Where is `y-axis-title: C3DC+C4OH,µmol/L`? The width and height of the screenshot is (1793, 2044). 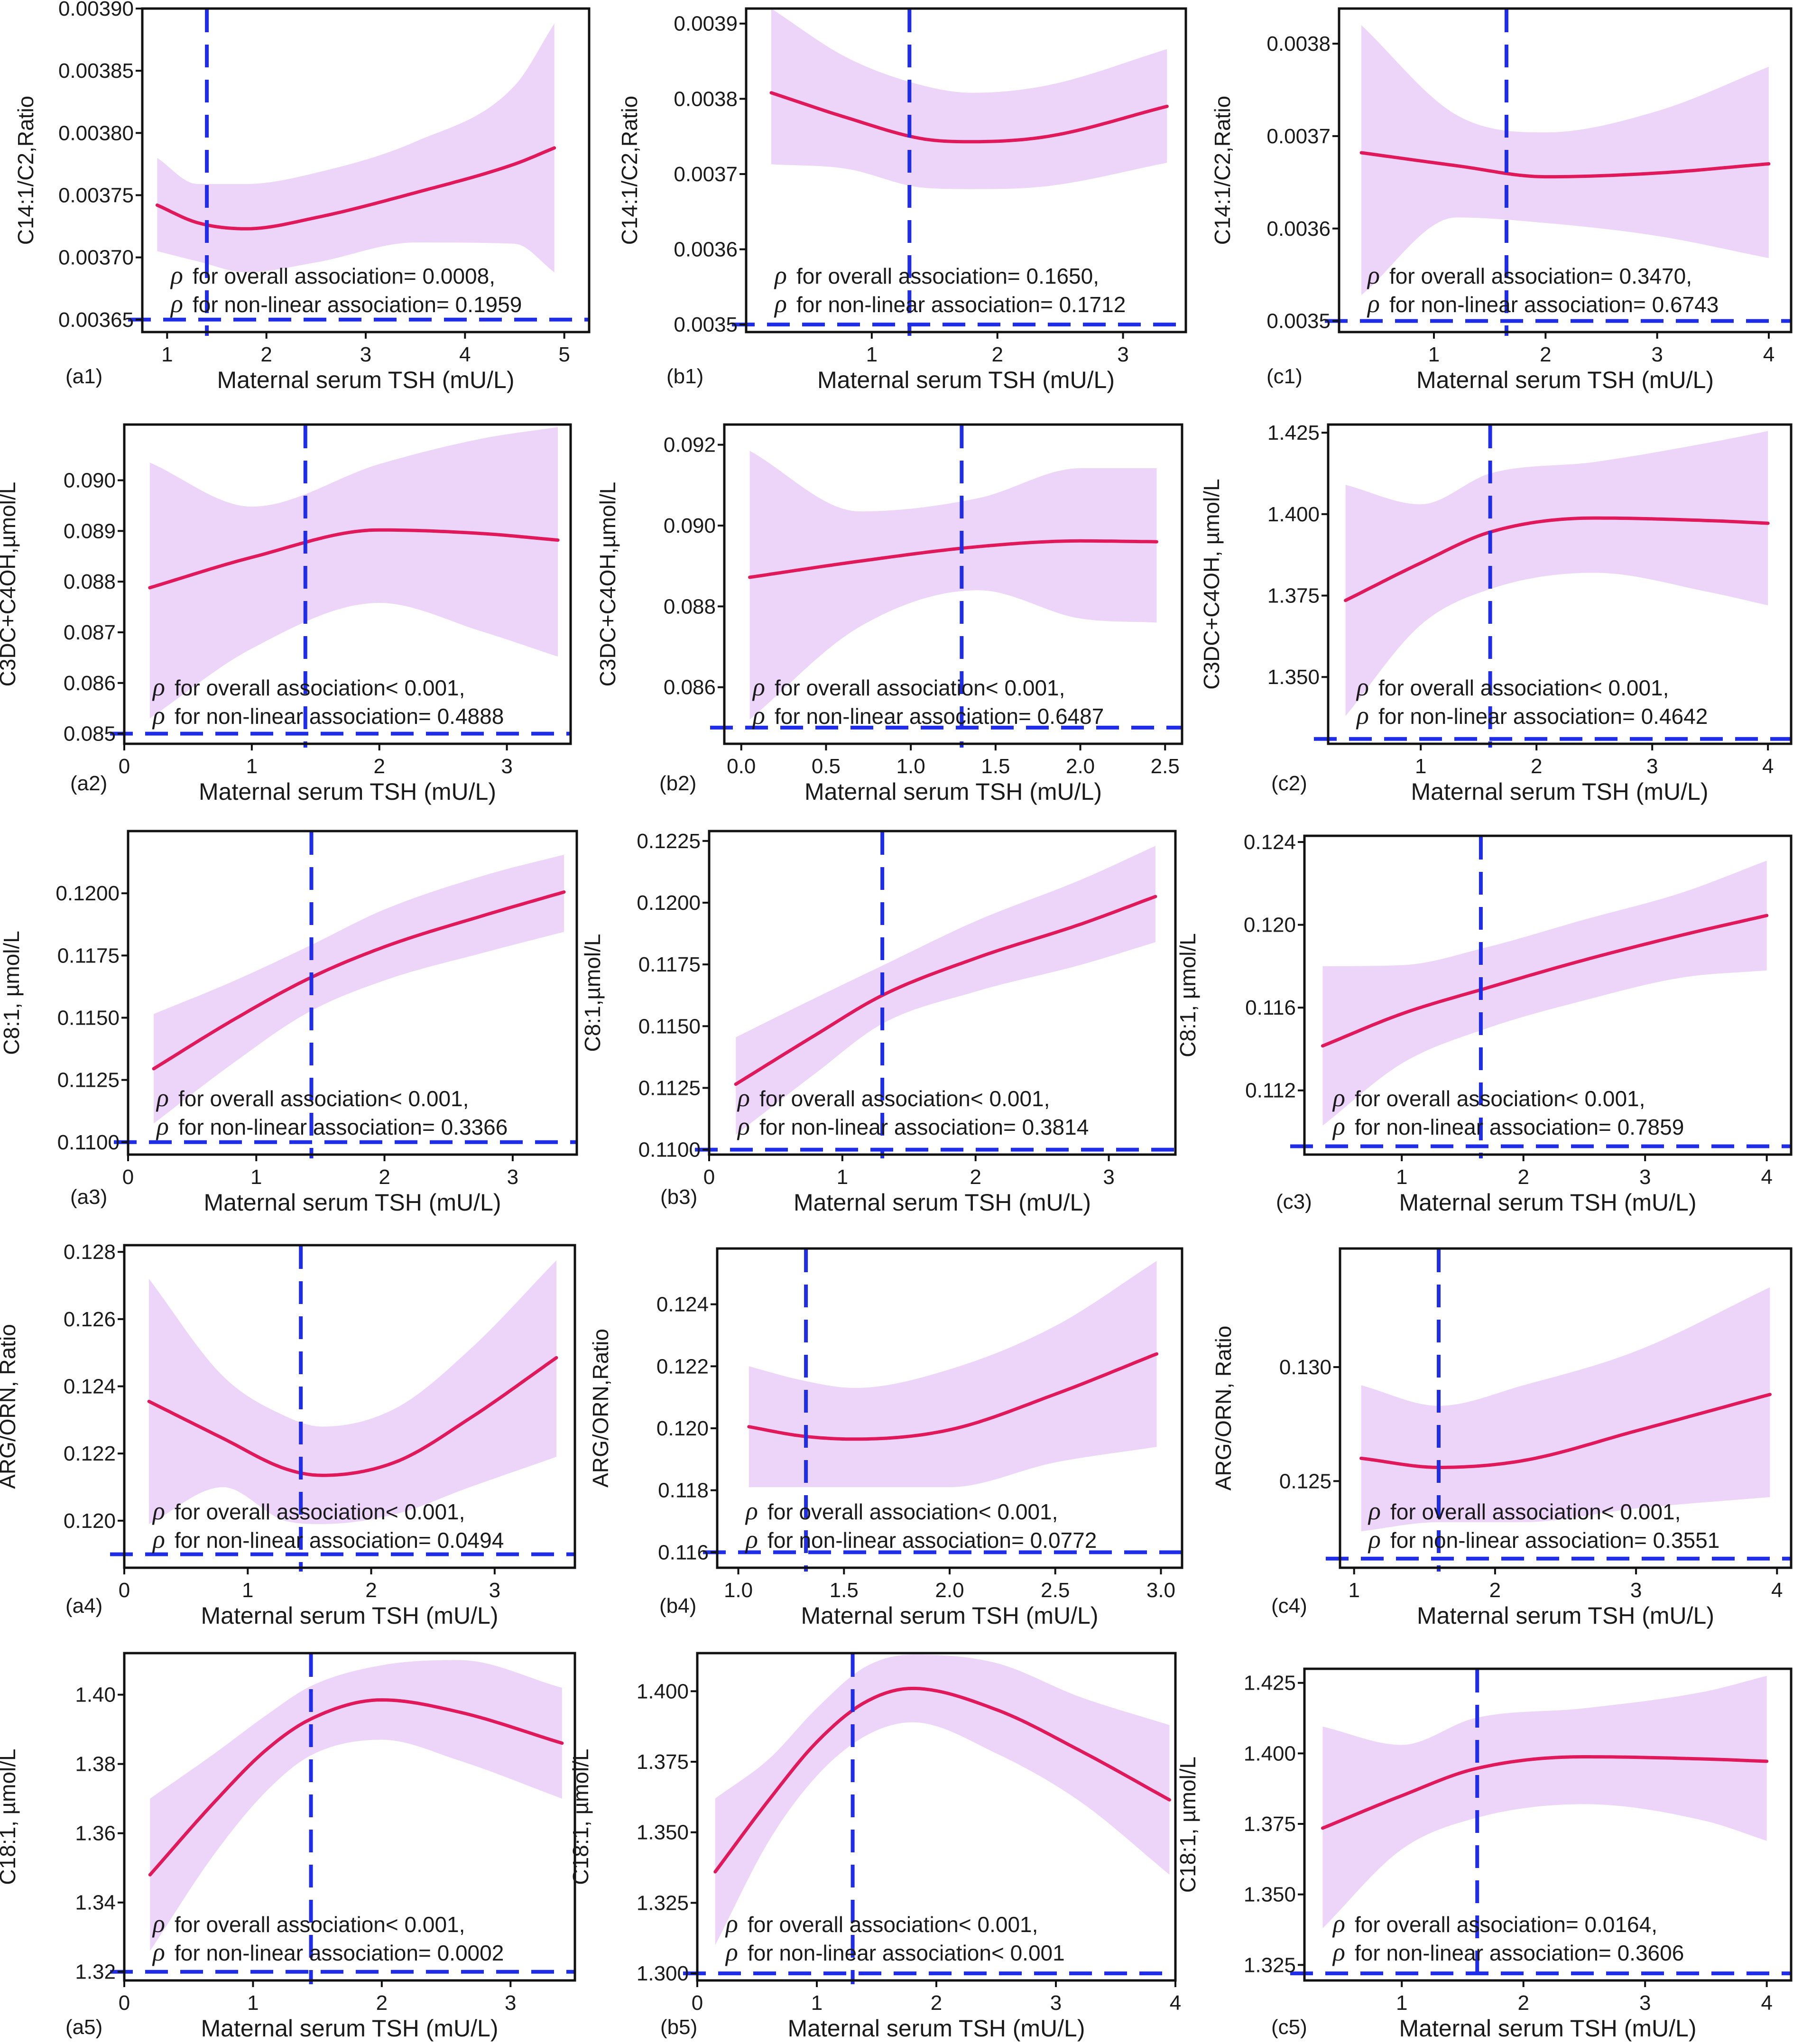
y-axis-title: C3DC+C4OH,µmol/L is located at coordinates (607, 585).